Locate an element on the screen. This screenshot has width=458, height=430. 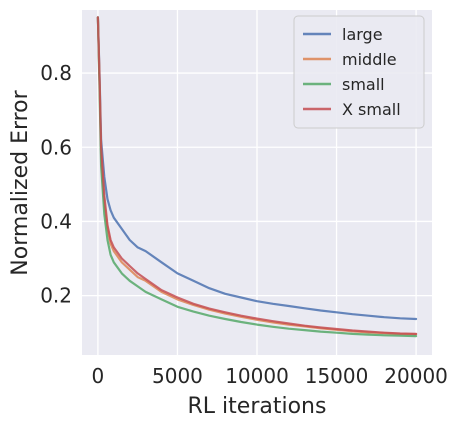
legend-label-large: large is located at coordinates (362, 34).